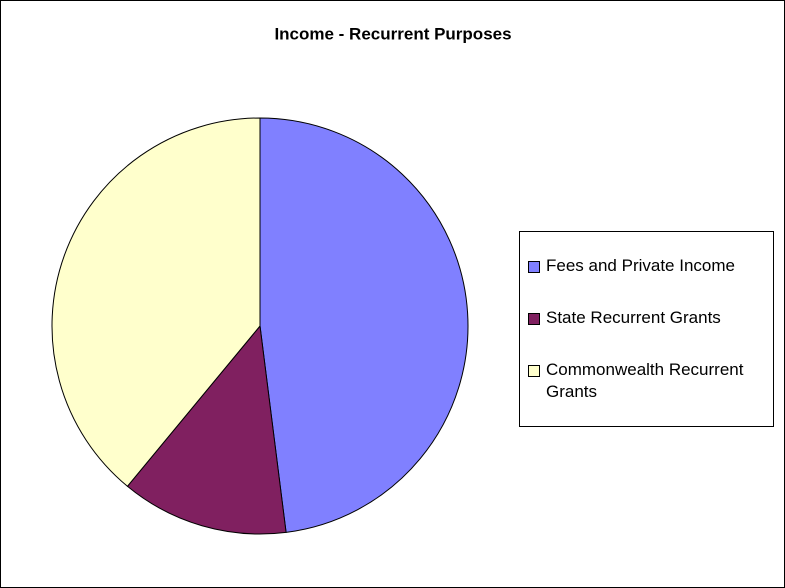  What do you see at coordinates (392, 33) in the screenshot?
I see `chart-title: Income - Recurrent Purposes` at bounding box center [392, 33].